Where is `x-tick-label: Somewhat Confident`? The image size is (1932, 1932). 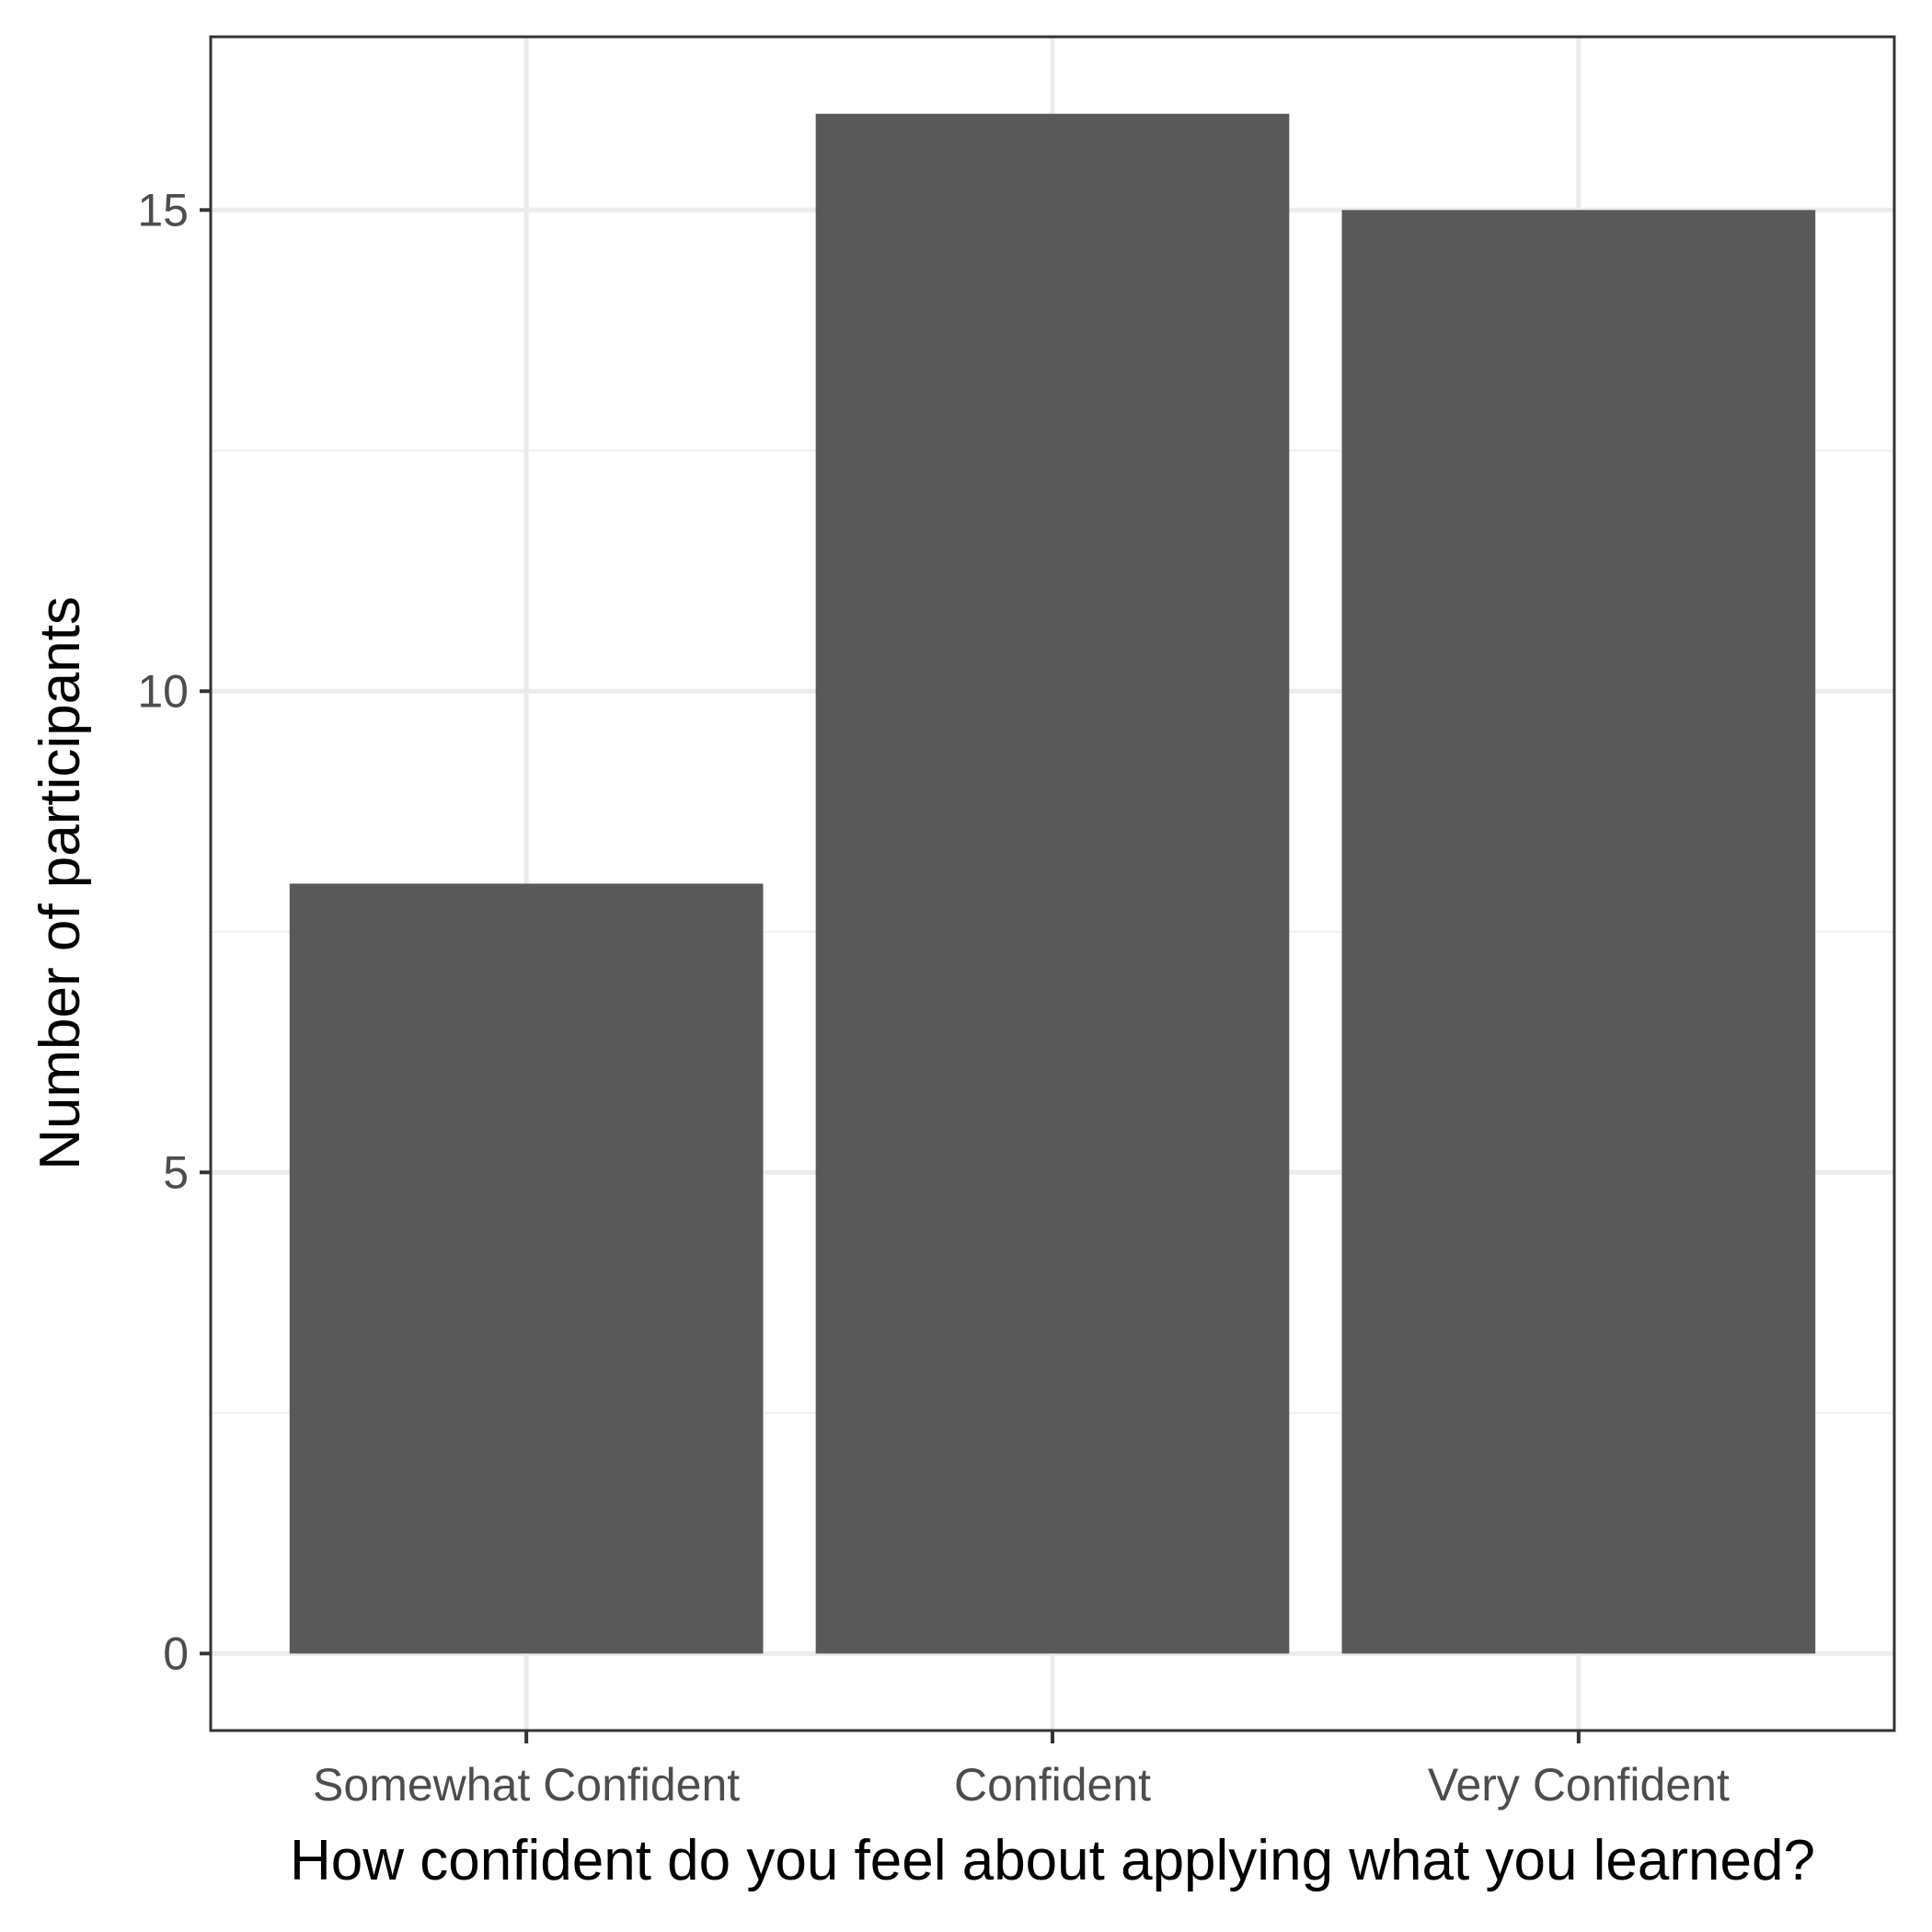 x-tick-label: Somewhat Confident is located at coordinates (526, 1785).